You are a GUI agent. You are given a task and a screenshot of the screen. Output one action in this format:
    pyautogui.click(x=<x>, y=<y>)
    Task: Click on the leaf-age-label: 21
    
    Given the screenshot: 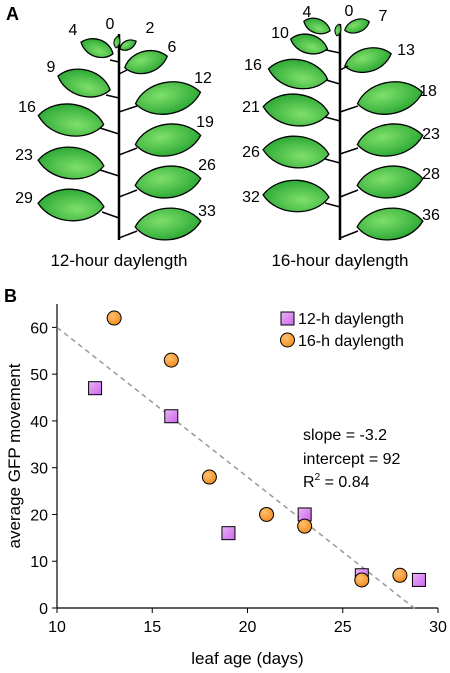 What is the action you would take?
    pyautogui.click(x=251, y=107)
    